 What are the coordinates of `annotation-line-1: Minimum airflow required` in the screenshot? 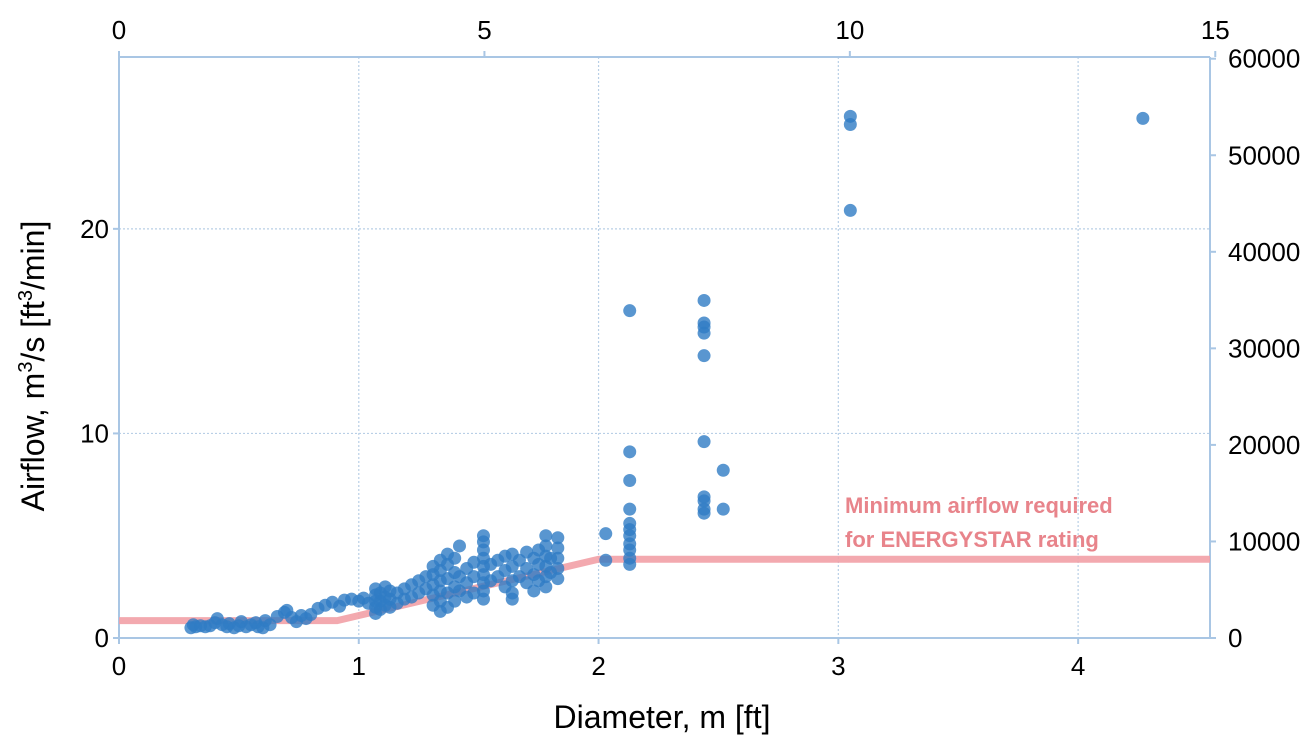 It's located at (979, 505).